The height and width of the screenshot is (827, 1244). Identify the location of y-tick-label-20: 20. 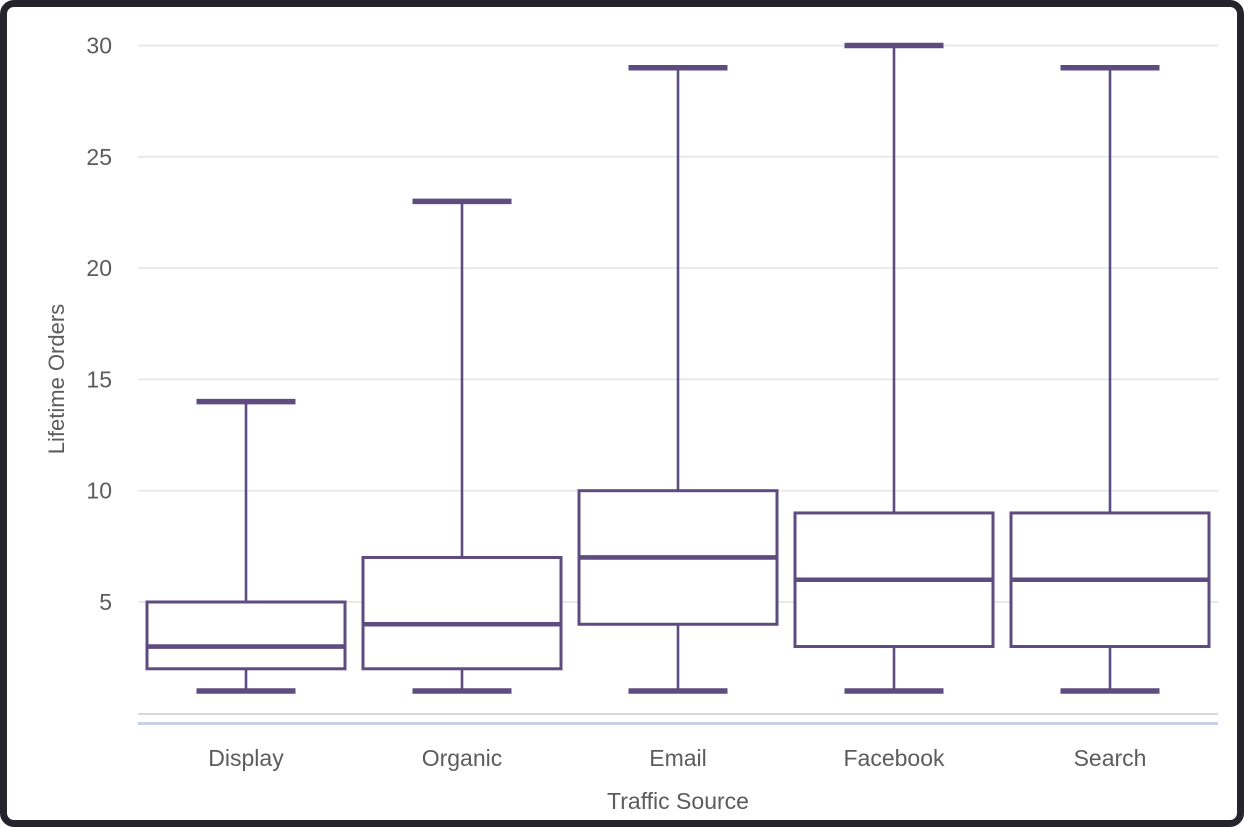
(99, 268).